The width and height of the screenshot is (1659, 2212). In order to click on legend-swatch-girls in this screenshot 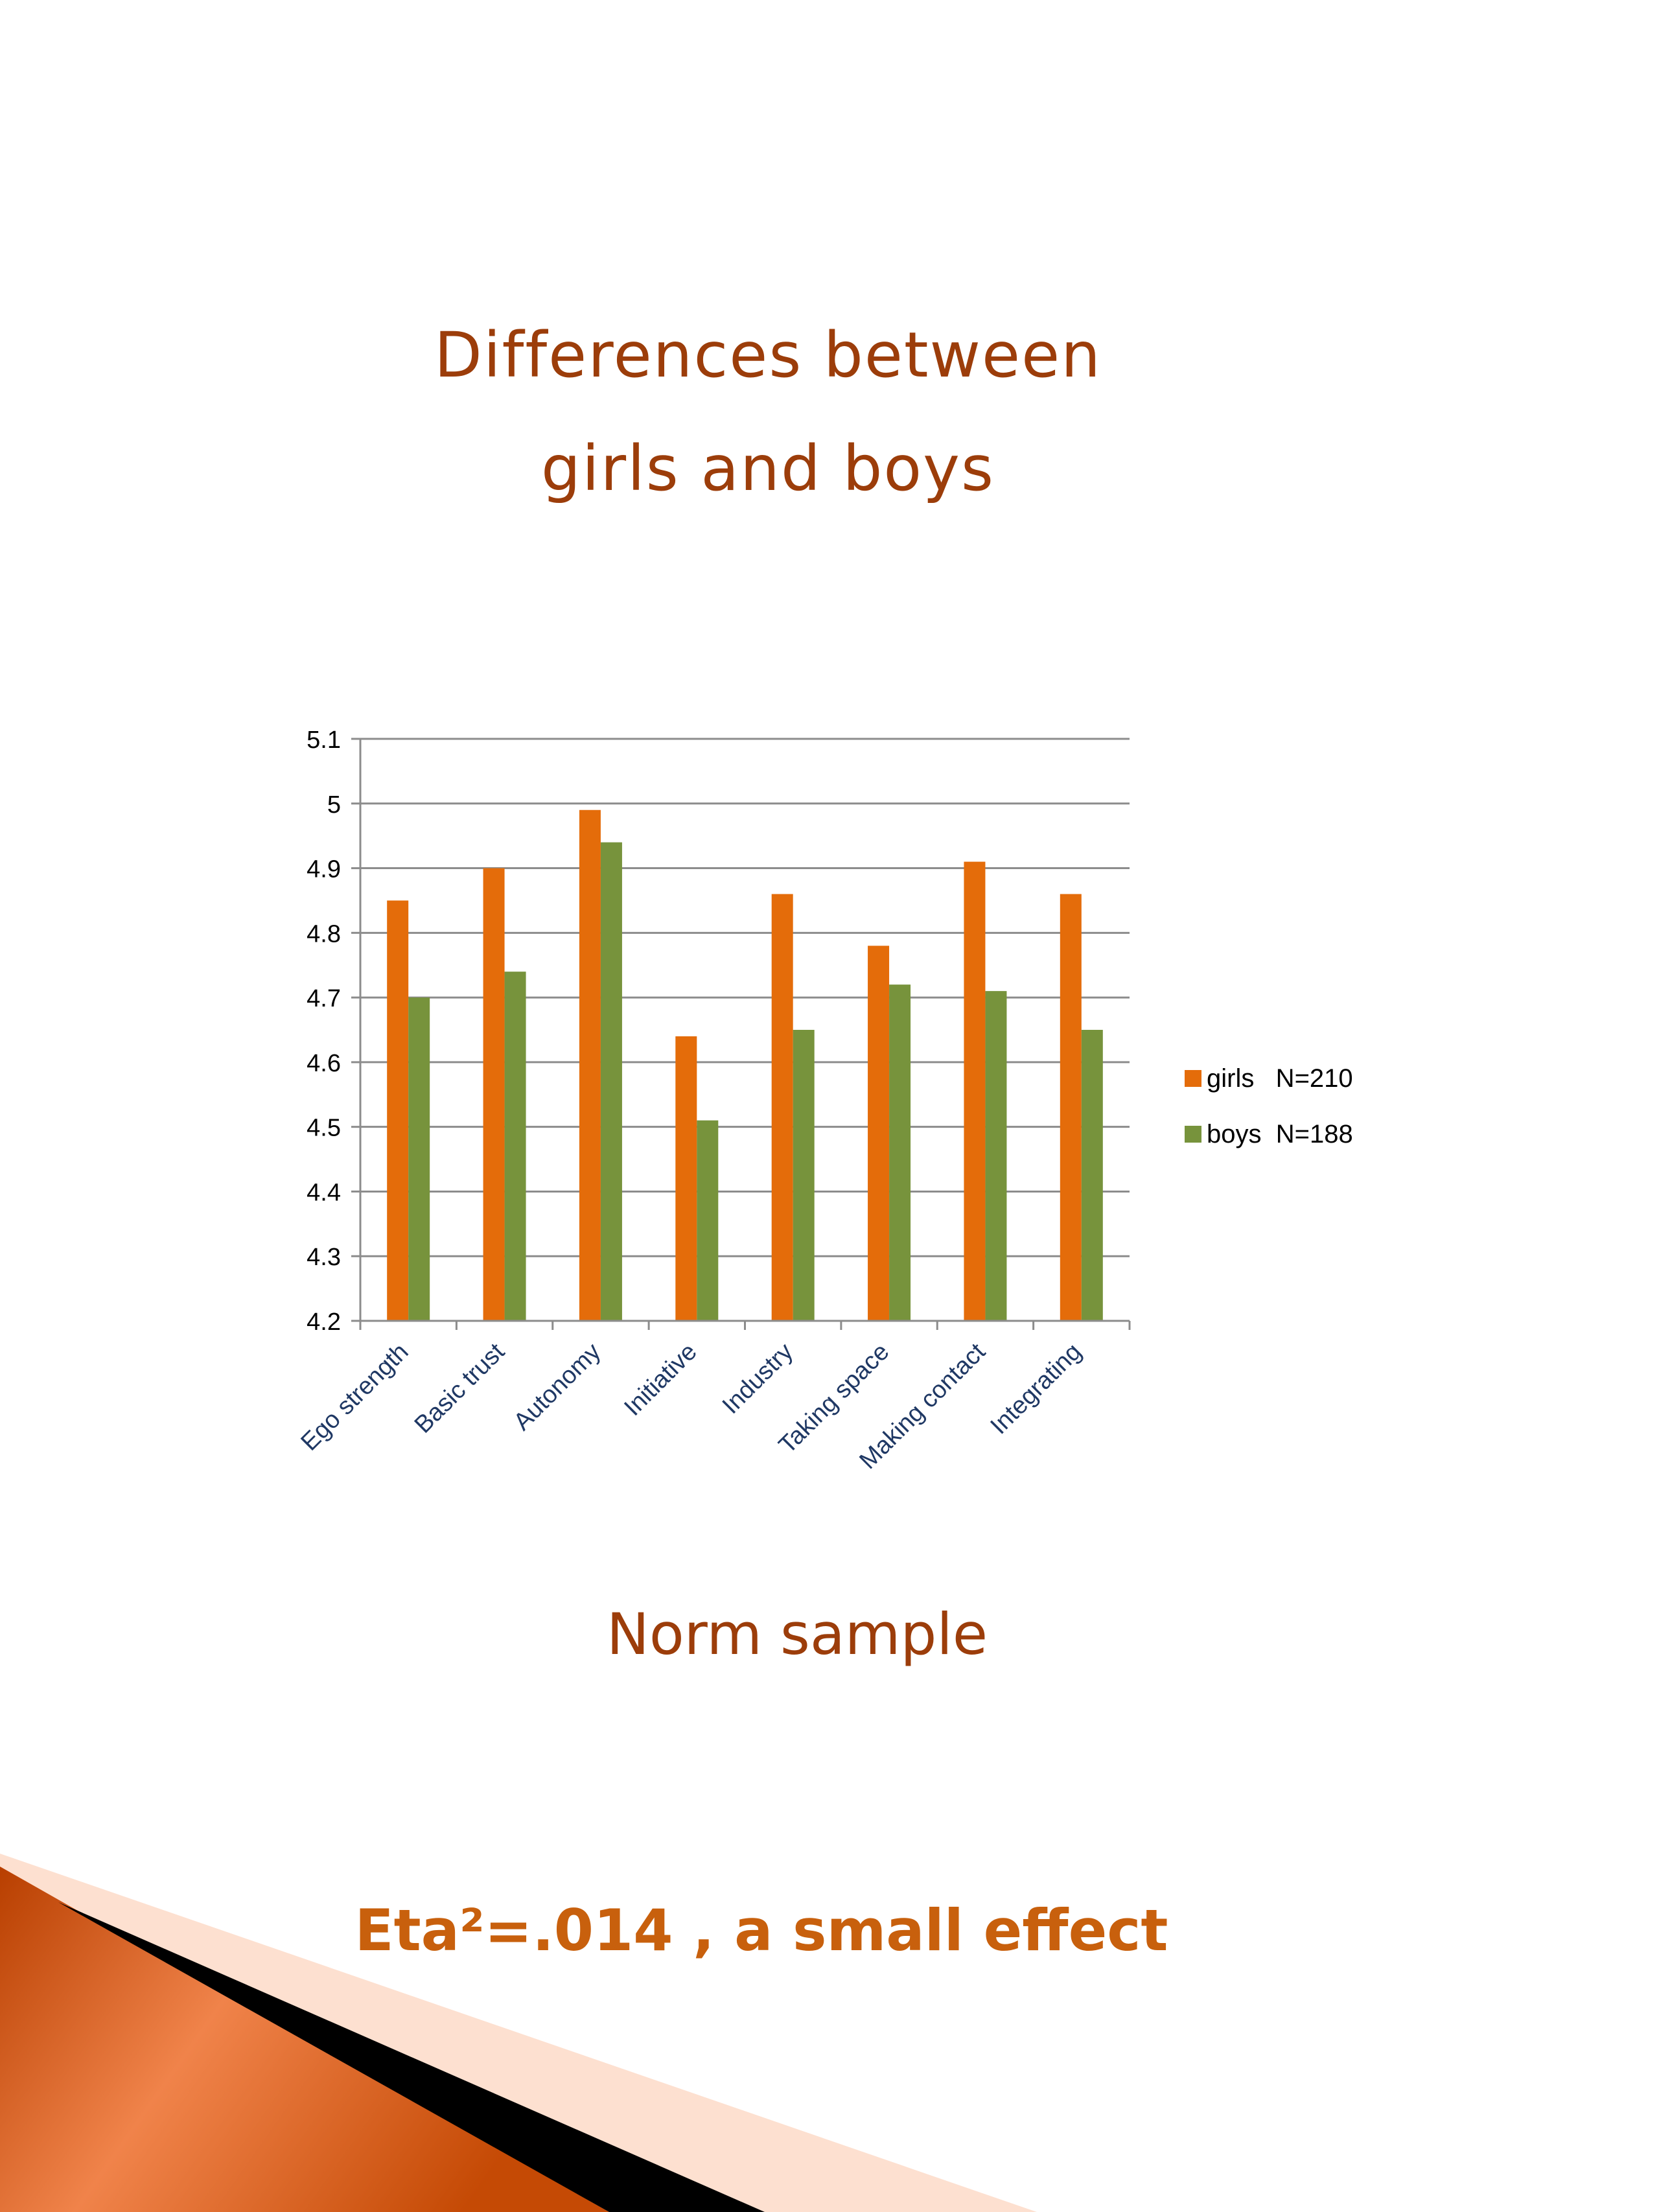, I will do `click(1193, 1078)`.